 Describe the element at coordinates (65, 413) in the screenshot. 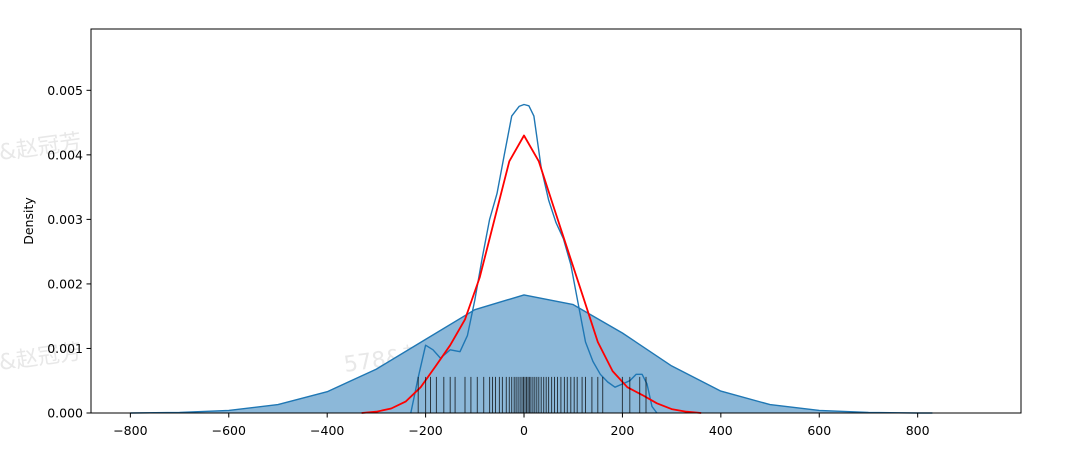

I see `y-tick-label: 0.000` at that location.